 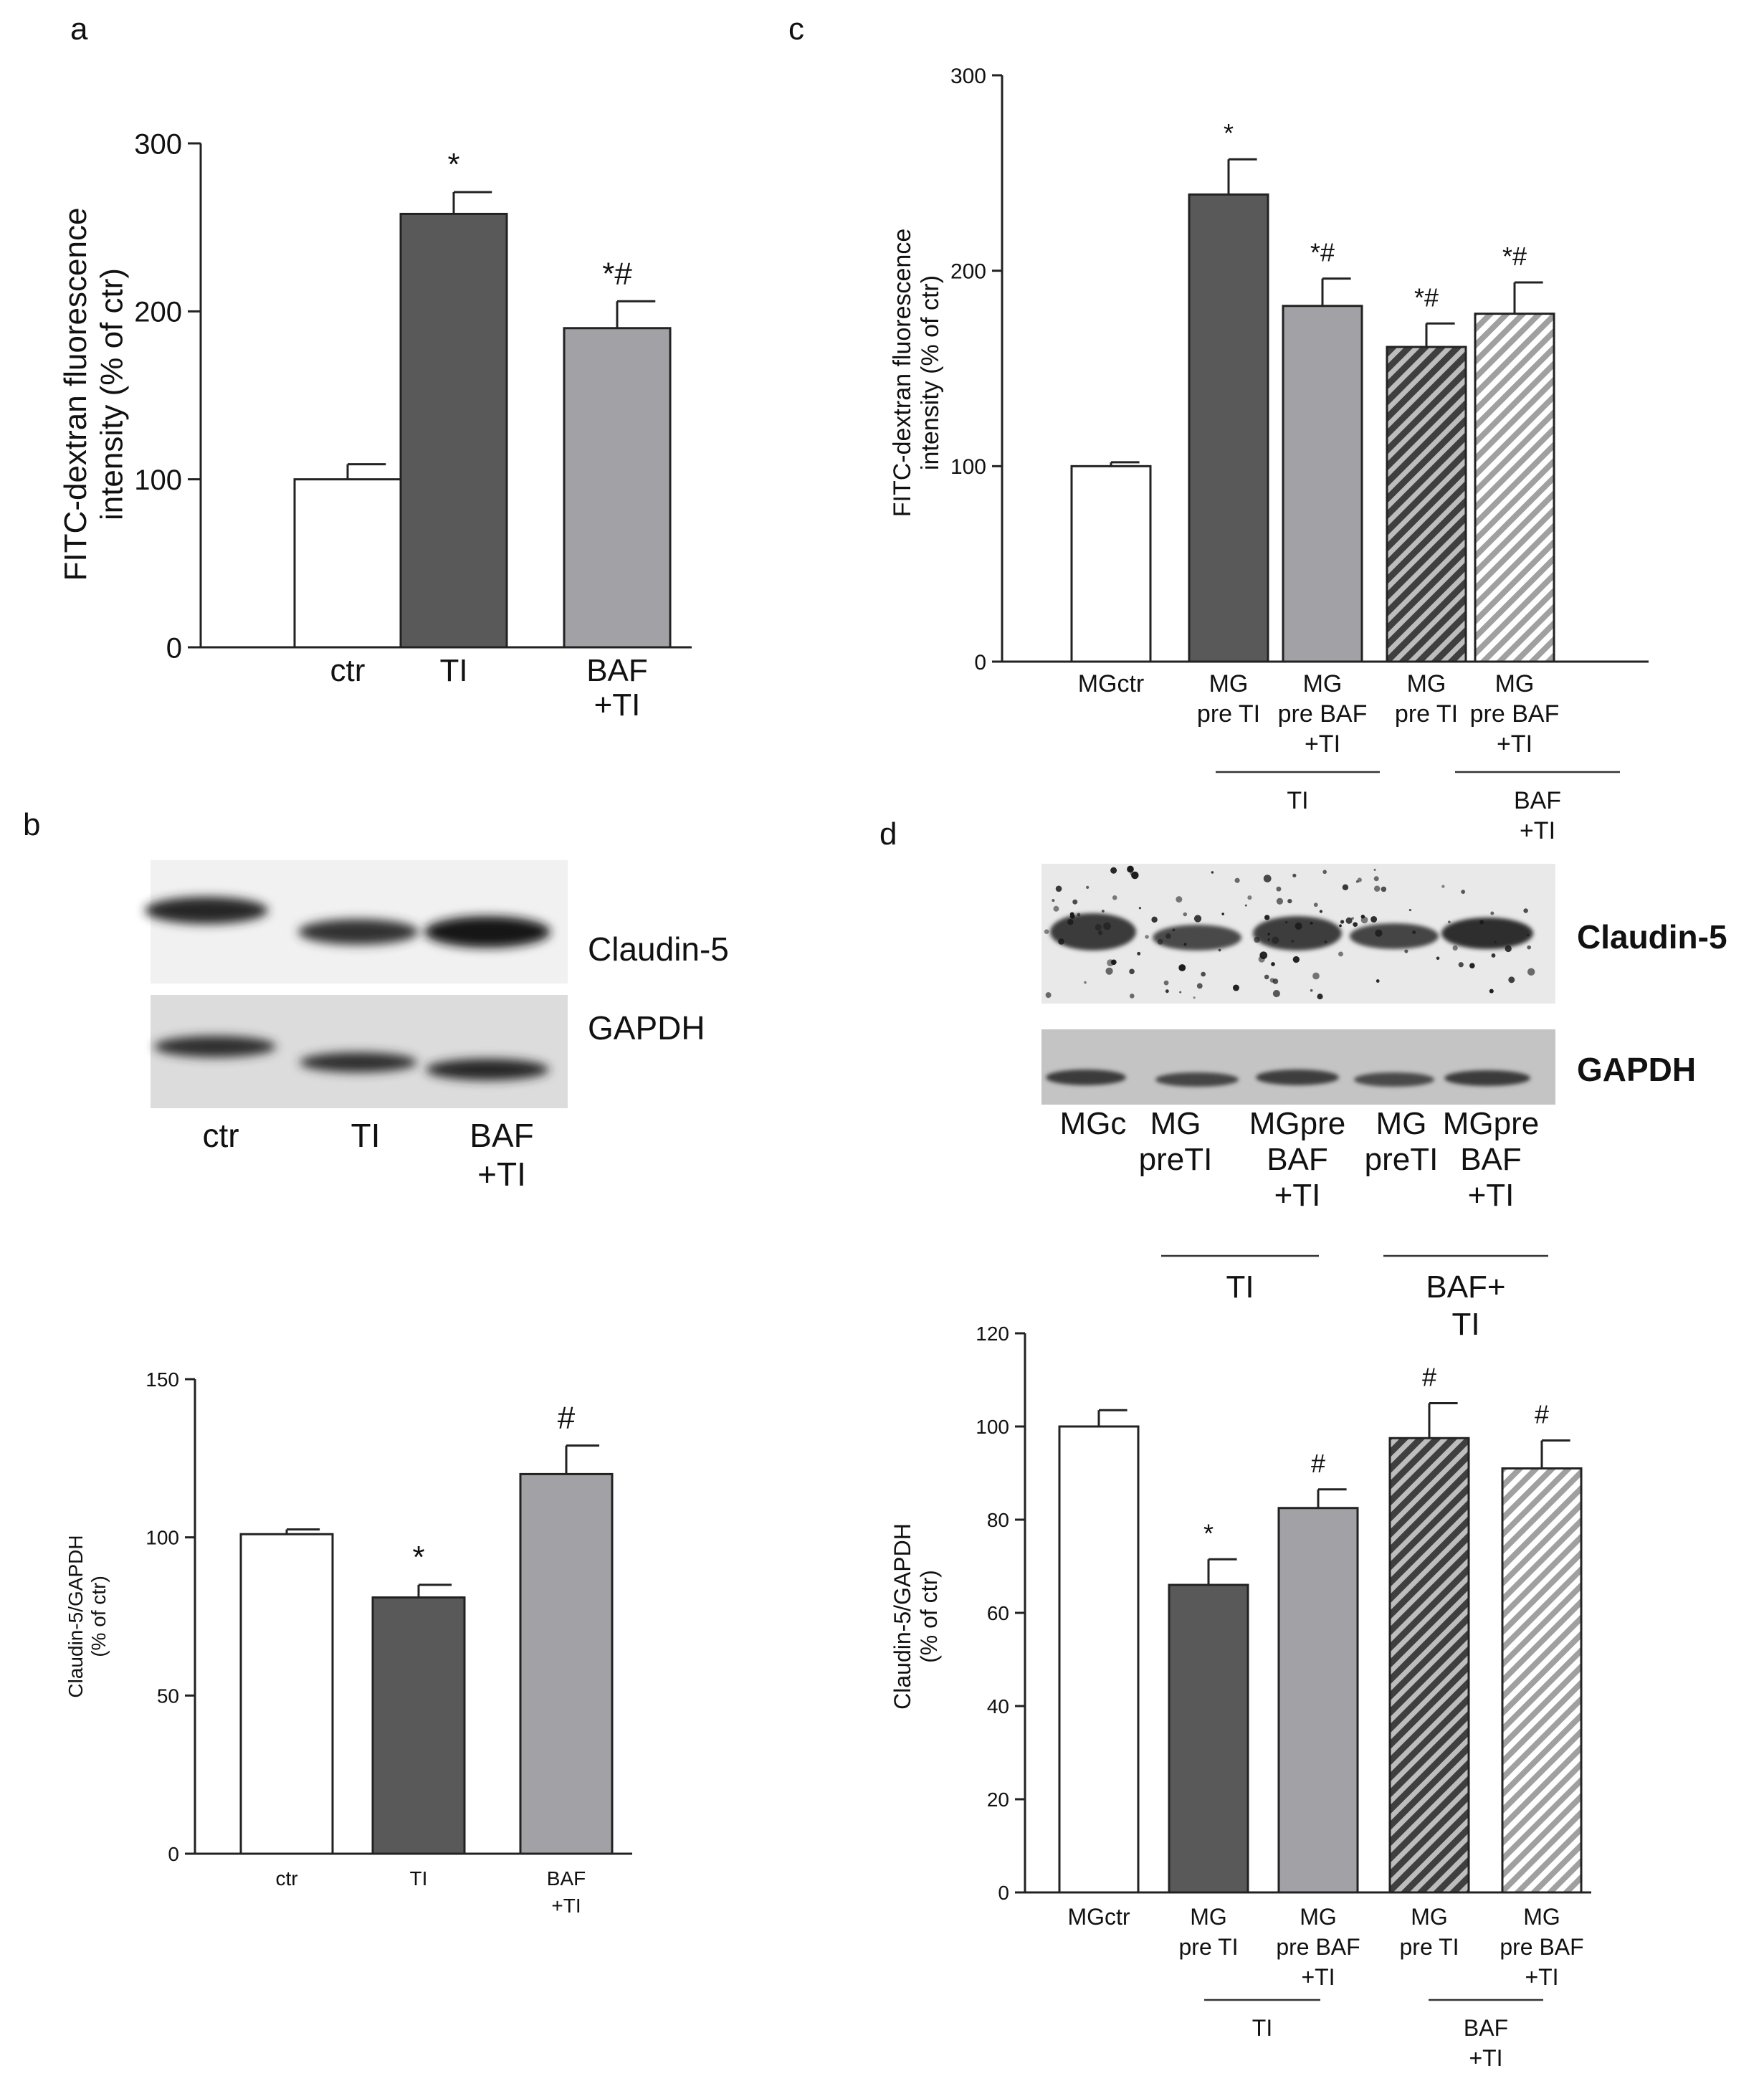 I want to click on group-label-c-0: TI, so click(x=1298, y=800).